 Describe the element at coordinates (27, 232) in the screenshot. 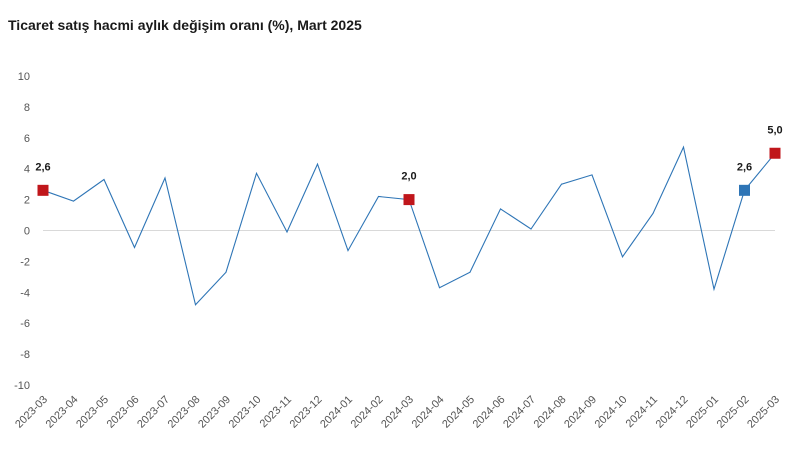

I see `y-tick-label: 0` at that location.